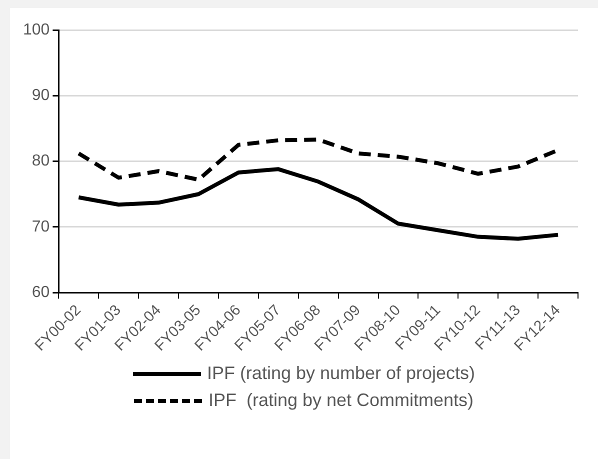  Describe the element at coordinates (41, 227) in the screenshot. I see `y-tick-label: 70` at that location.